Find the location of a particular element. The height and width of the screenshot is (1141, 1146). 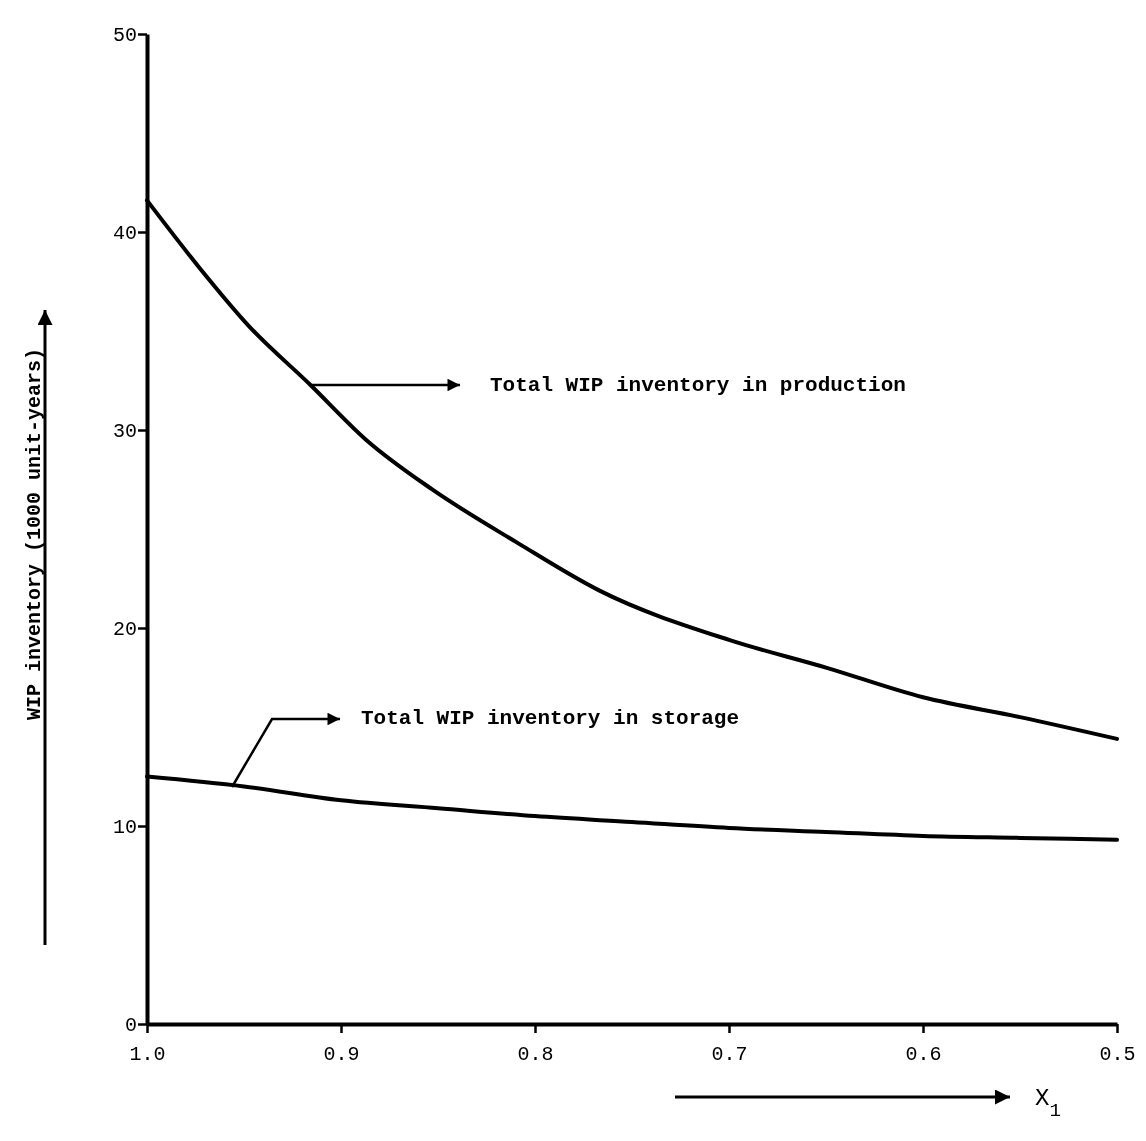

y-tick-label: 10 is located at coordinates (124, 827).